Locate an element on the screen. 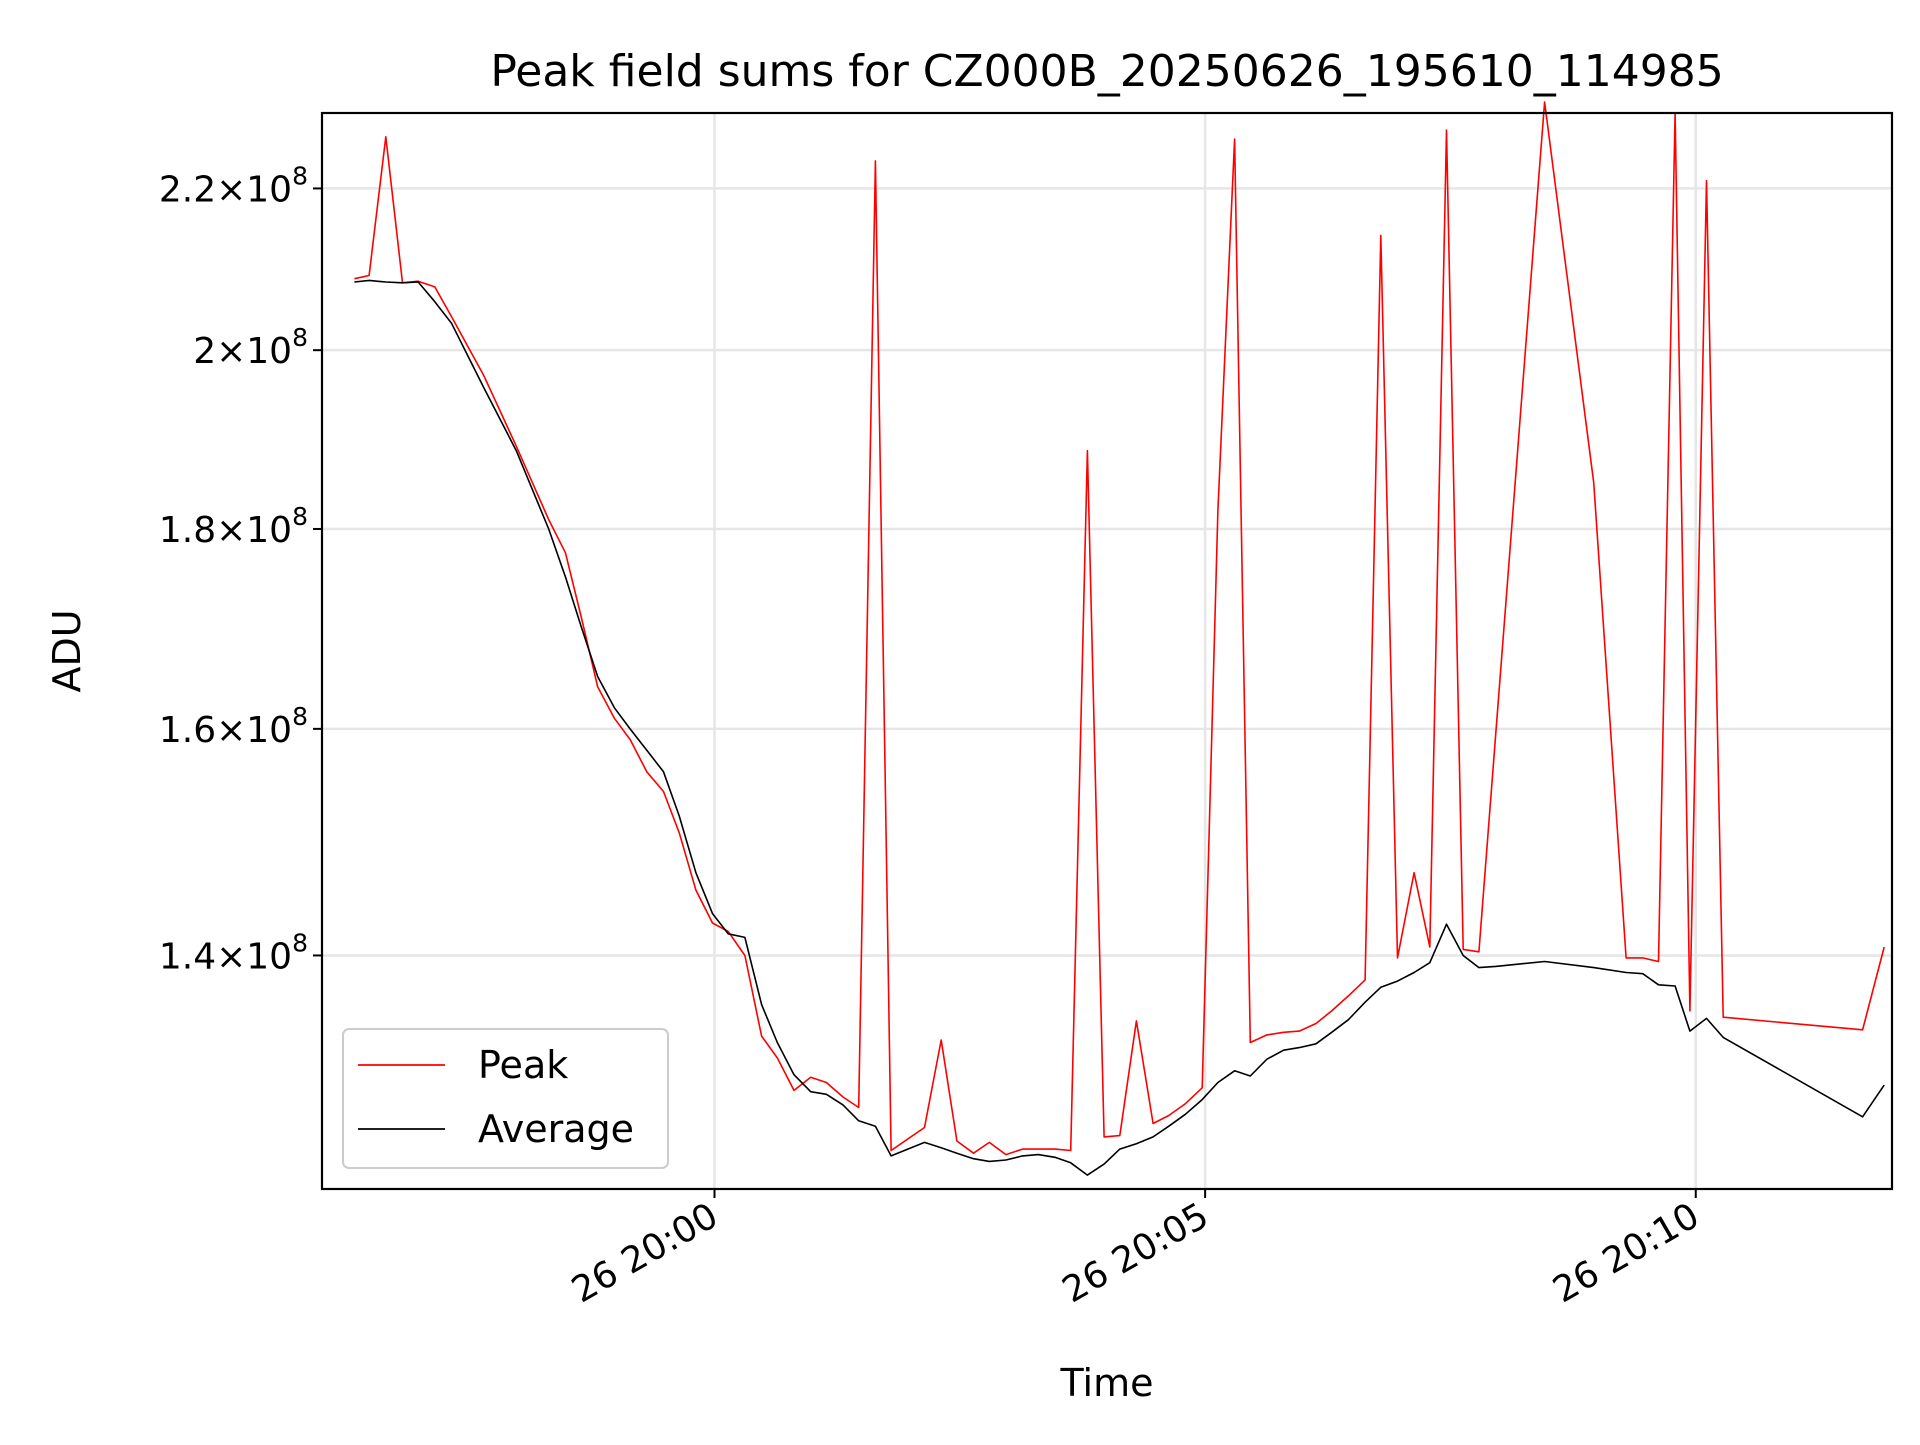  y-tick-label: 1.8×10⁸ is located at coordinates (233, 526).